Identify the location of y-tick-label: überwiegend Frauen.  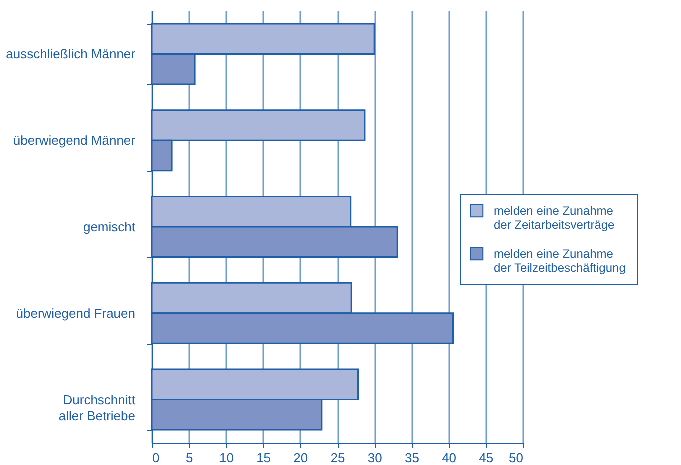
(76, 313).